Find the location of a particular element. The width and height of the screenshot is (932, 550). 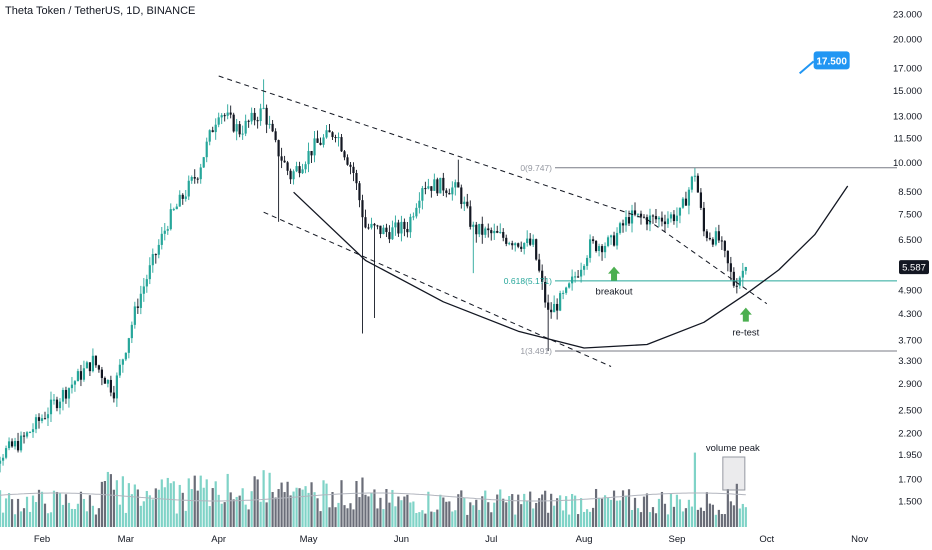

target-label: 17.500 is located at coordinates (831, 61).